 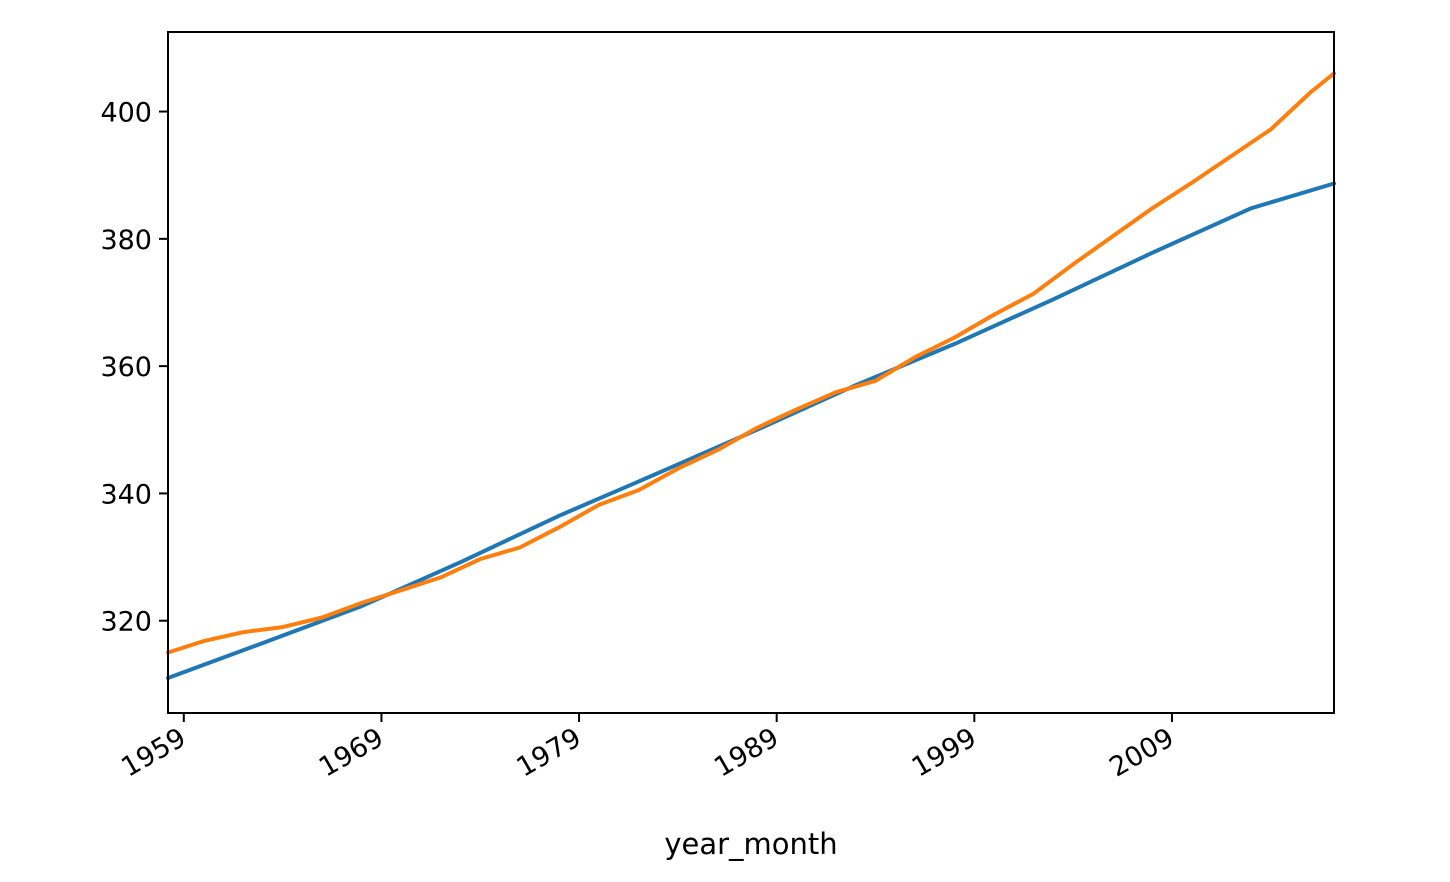 I want to click on y-axis: 320 340 360 380 400, so click(x=134, y=368).